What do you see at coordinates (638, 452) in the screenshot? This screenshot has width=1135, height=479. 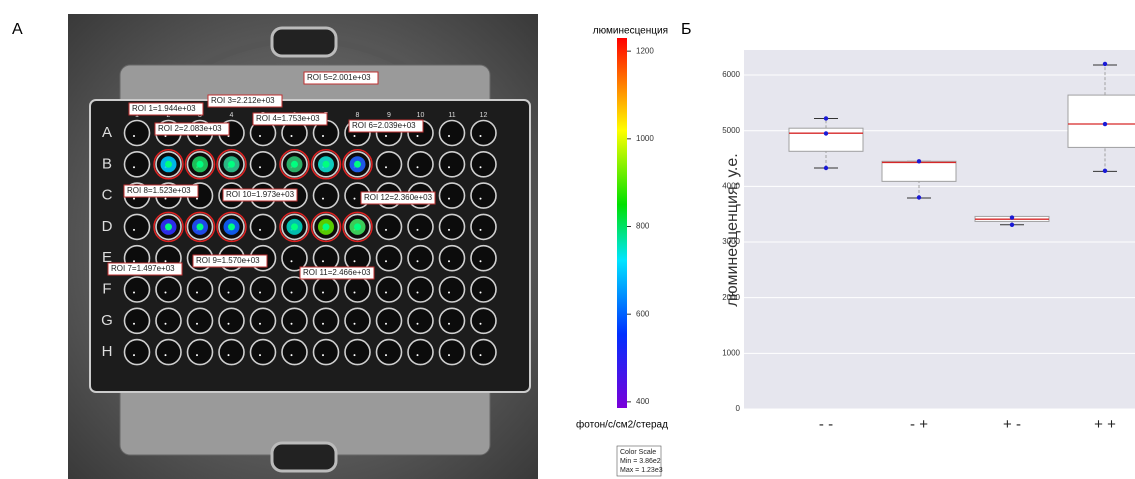 I see `color-scale-text: Color Scale` at bounding box center [638, 452].